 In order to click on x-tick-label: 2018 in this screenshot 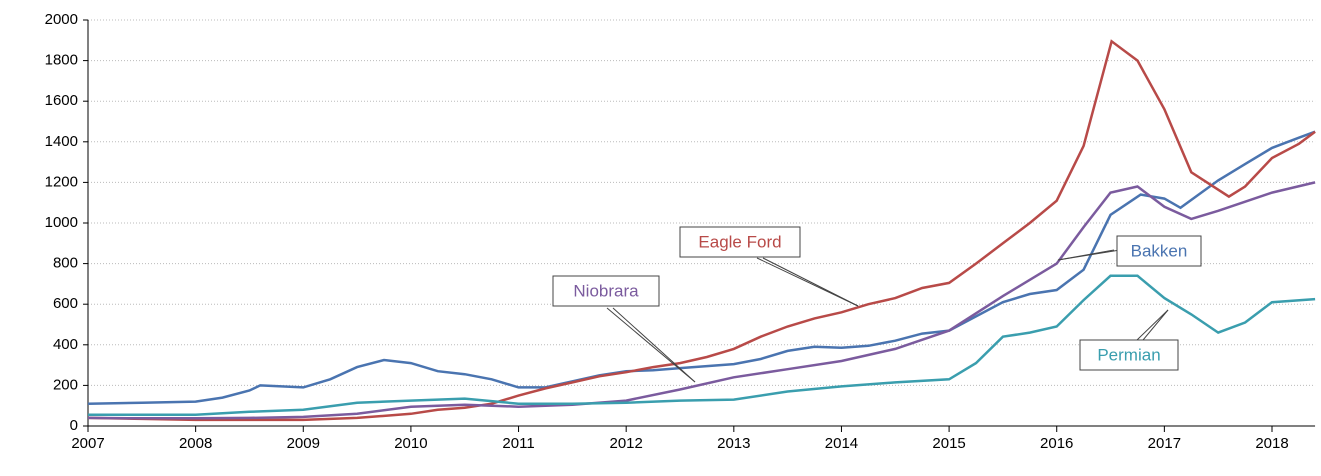, I will do `click(1271, 443)`.